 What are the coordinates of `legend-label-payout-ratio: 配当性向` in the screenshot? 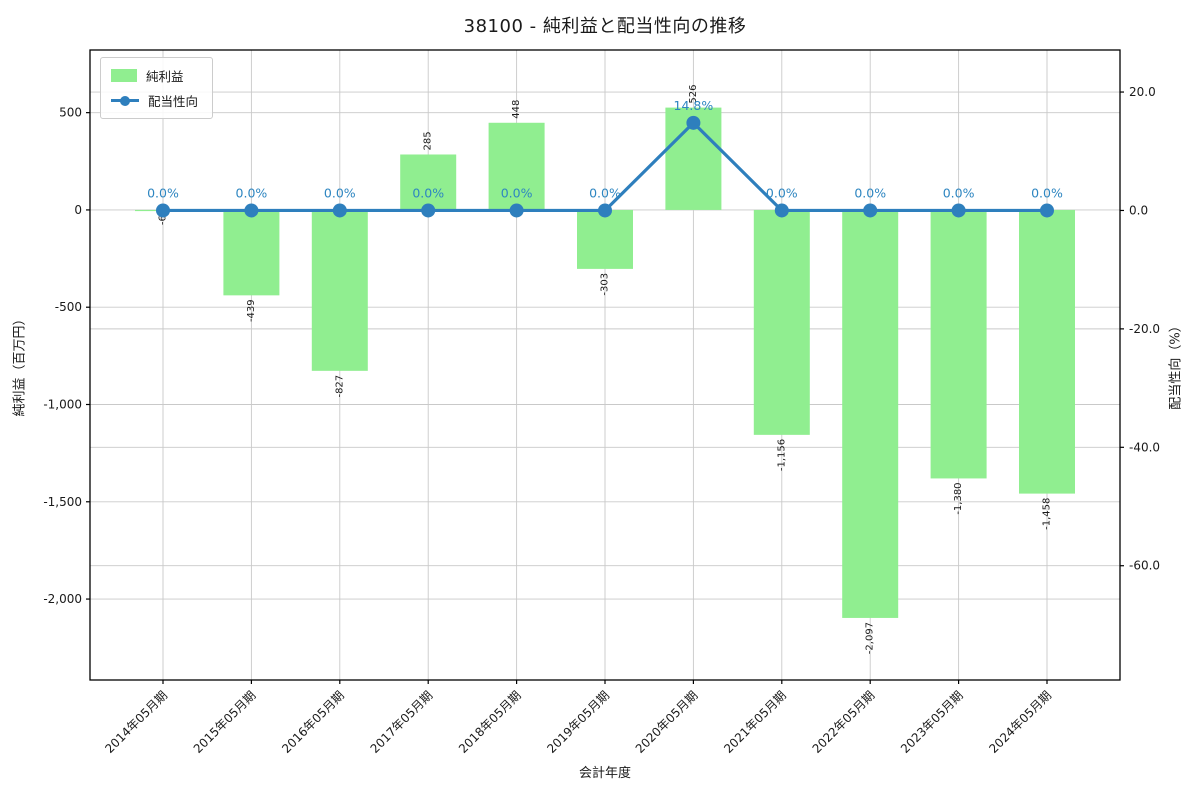 It's located at (173, 101).